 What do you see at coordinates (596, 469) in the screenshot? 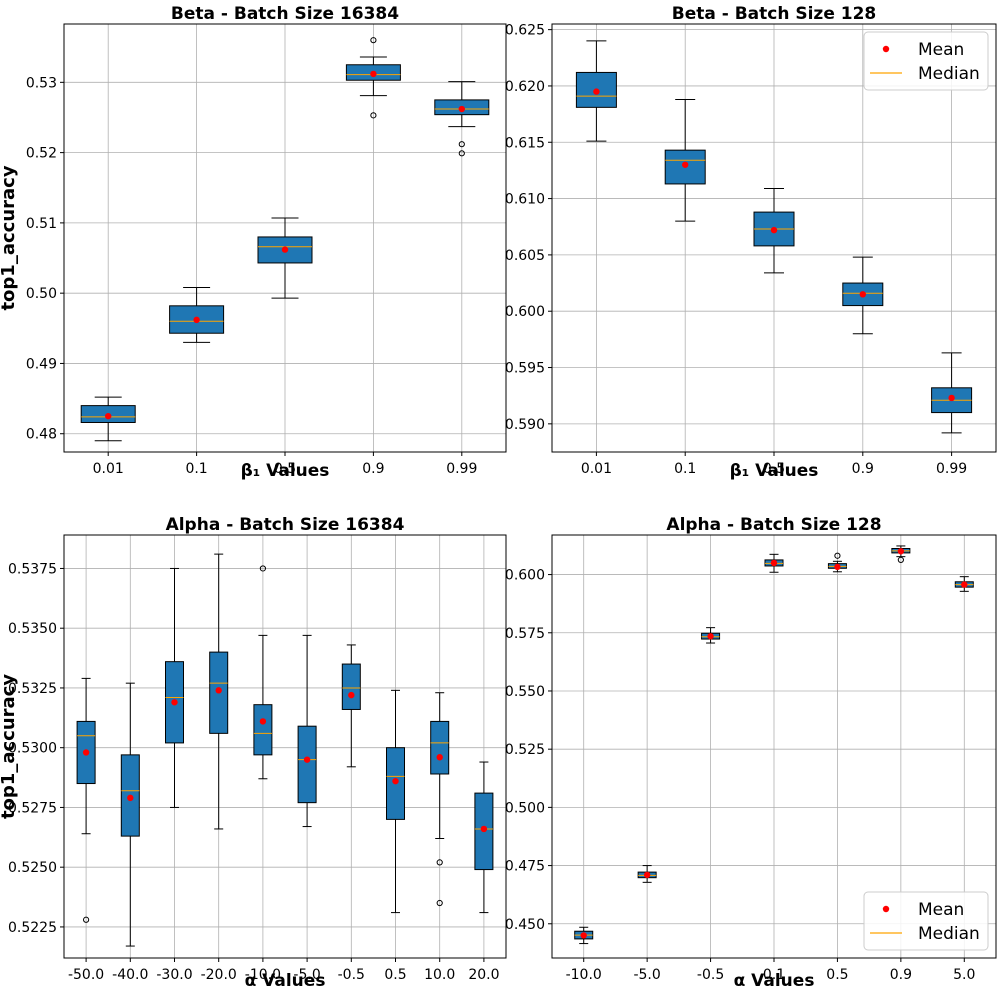
I see `x-tick-label: 0.01` at bounding box center [596, 469].